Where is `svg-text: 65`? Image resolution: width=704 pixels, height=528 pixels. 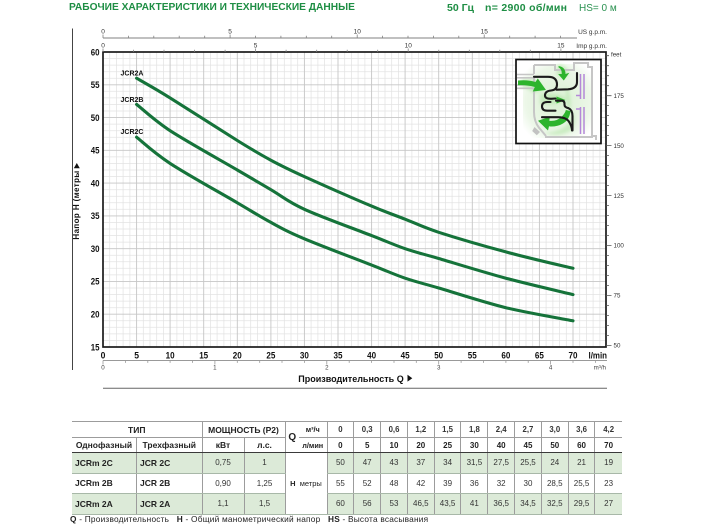
svg-text: 65 is located at coordinates (540, 356).